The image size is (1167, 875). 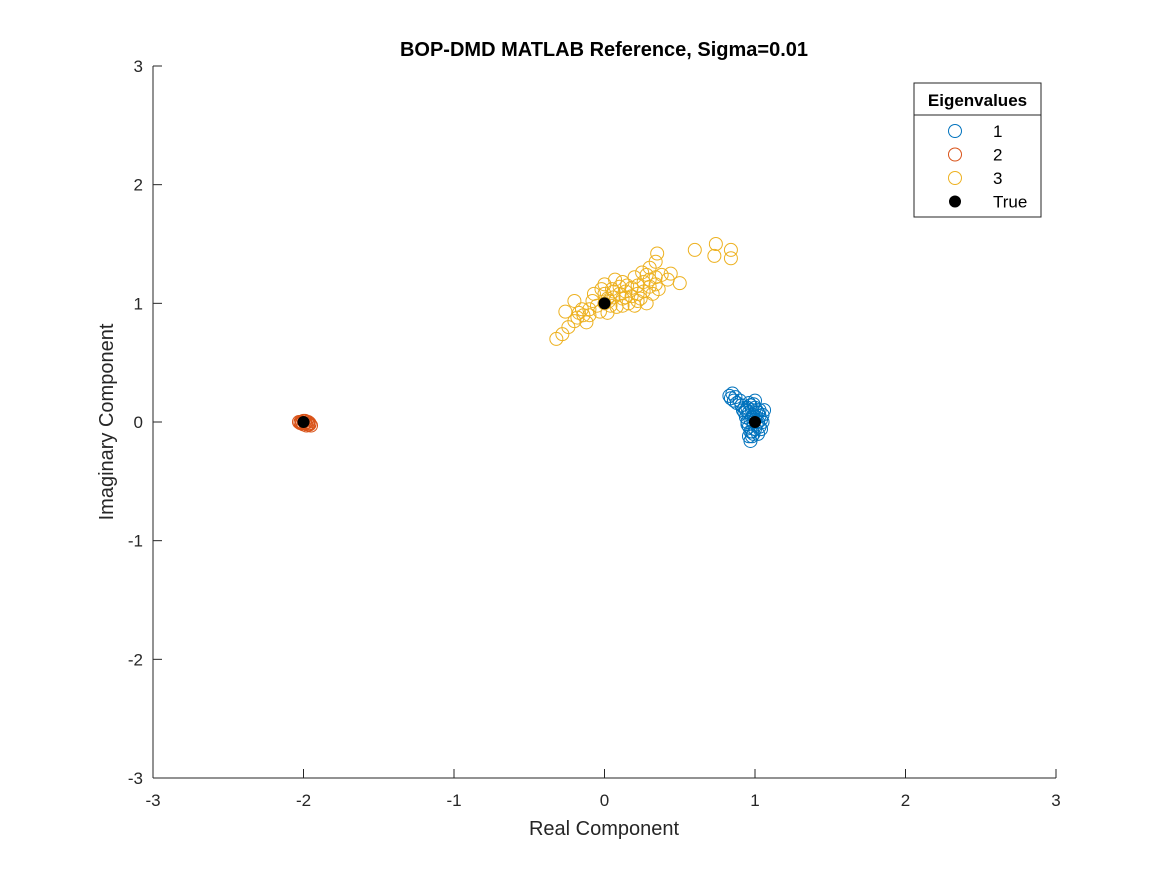 I want to click on plot-area, so click(x=531, y=342).